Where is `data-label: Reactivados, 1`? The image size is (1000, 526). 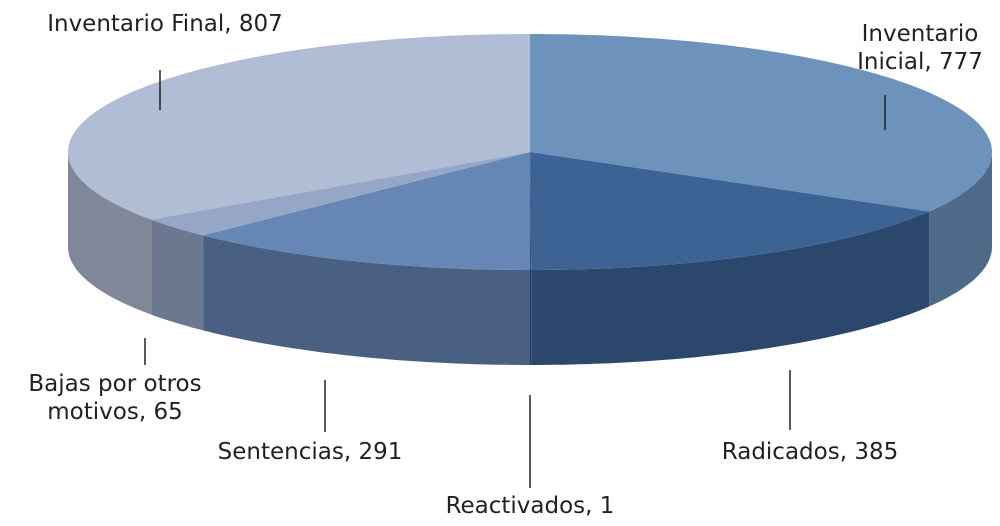 data-label: Reactivados, 1 is located at coordinates (530, 506).